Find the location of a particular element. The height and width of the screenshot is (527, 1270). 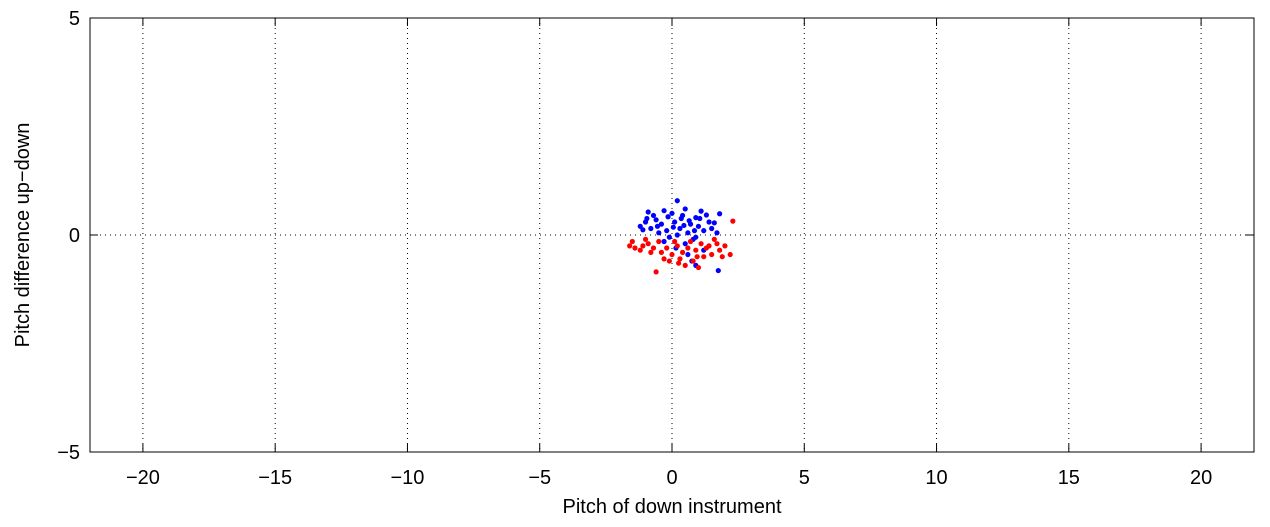

x-tick-label: 10 is located at coordinates (936, 478).